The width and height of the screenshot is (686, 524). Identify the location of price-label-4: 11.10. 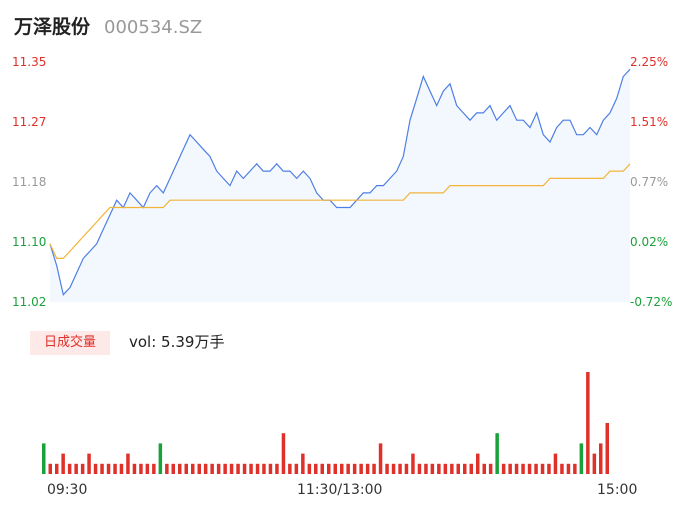
(29, 242).